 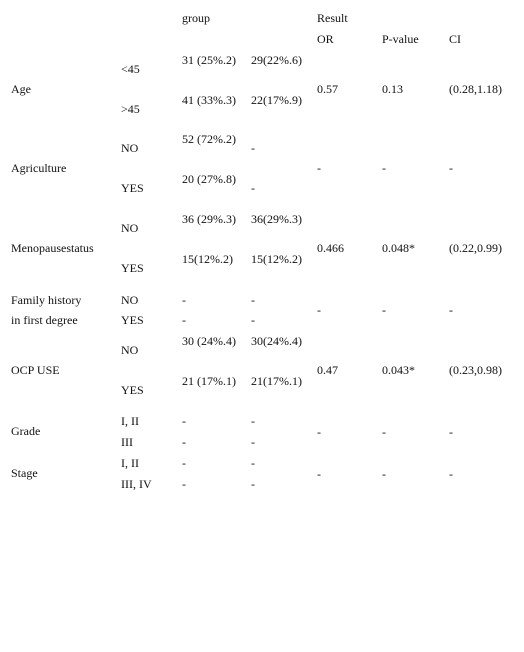 What do you see at coordinates (325, 39) in the screenshot?
I see `header-or: OR` at bounding box center [325, 39].